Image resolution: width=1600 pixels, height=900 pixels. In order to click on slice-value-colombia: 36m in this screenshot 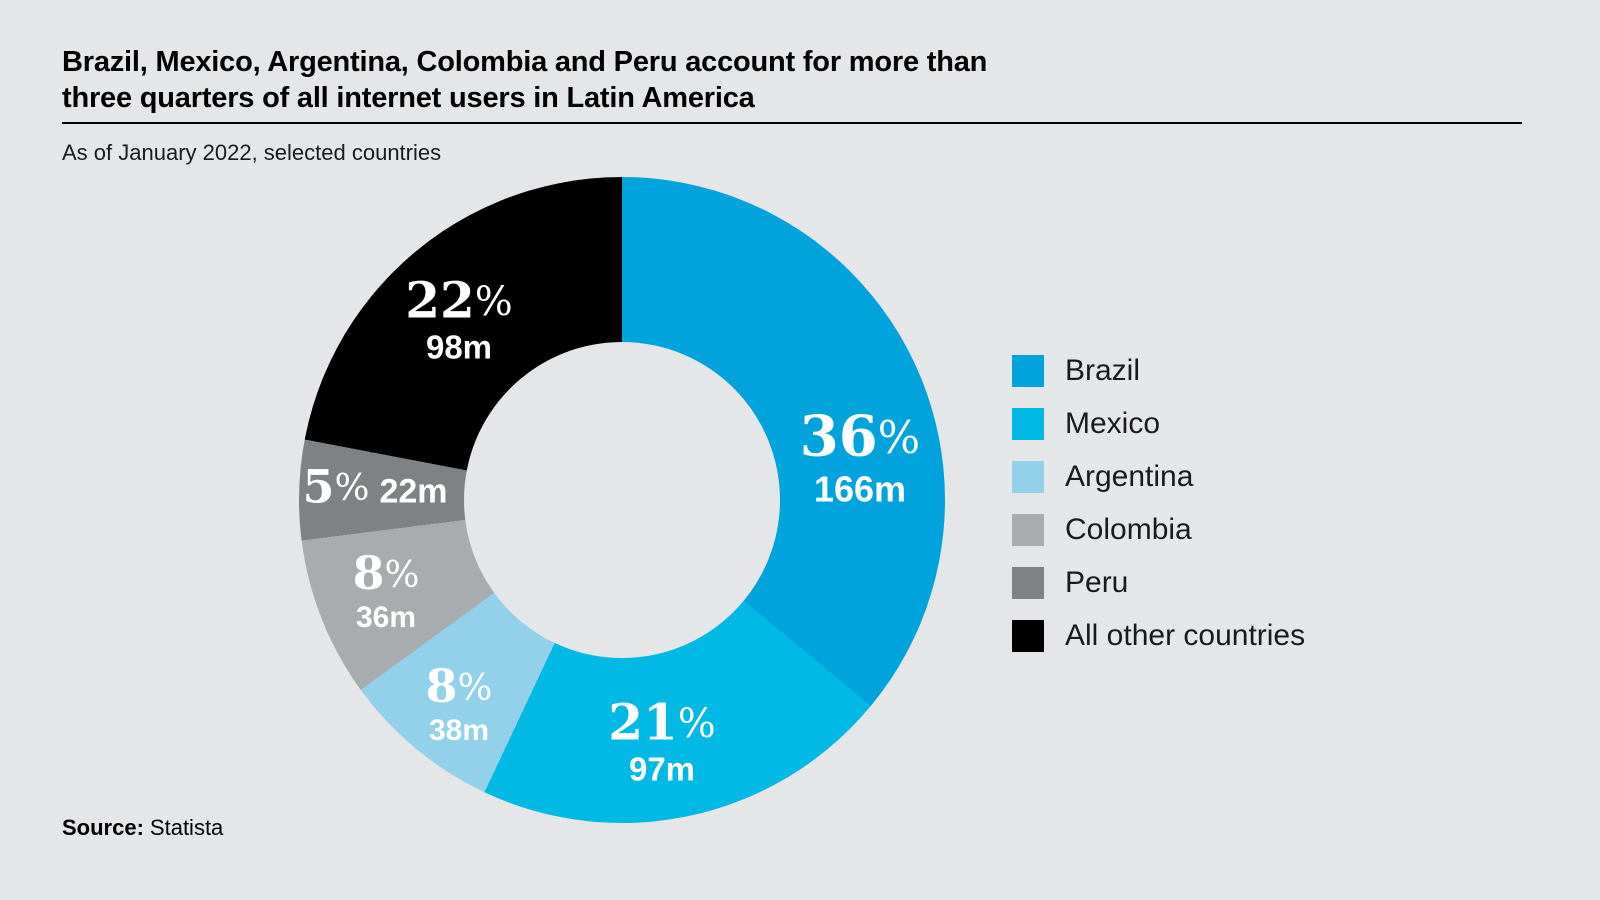, I will do `click(386, 617)`.